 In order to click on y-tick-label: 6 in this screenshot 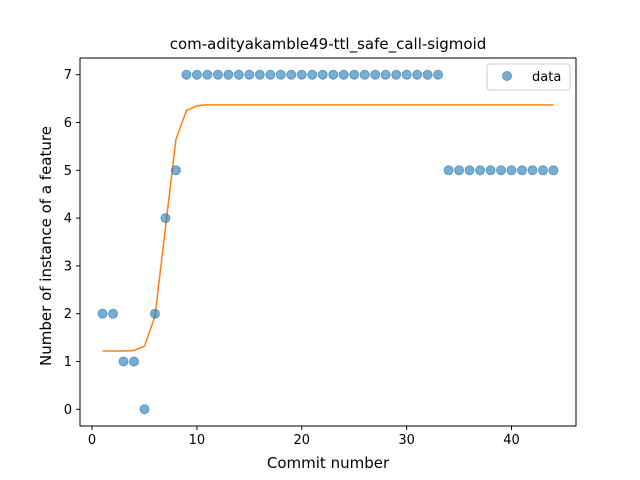, I will do `click(68, 123)`.